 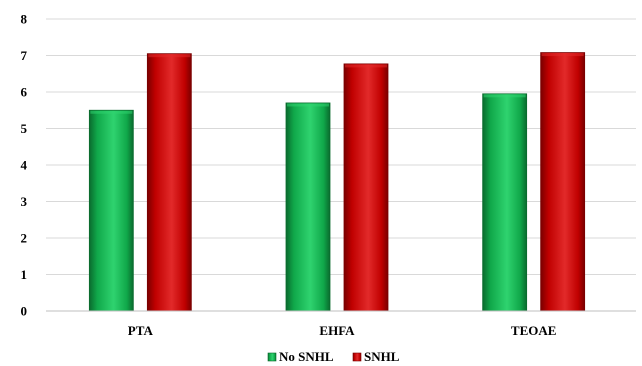 What do you see at coordinates (111, 210) in the screenshot?
I see `bar-no-snhl-pta` at bounding box center [111, 210].